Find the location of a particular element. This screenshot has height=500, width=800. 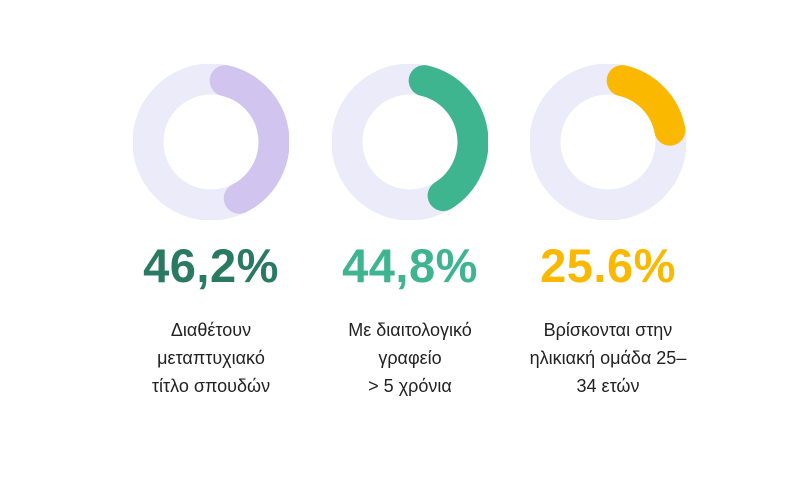

stat-description: Με διαιτολογικό γραφείο > 5 χρόνια is located at coordinates (410, 358).